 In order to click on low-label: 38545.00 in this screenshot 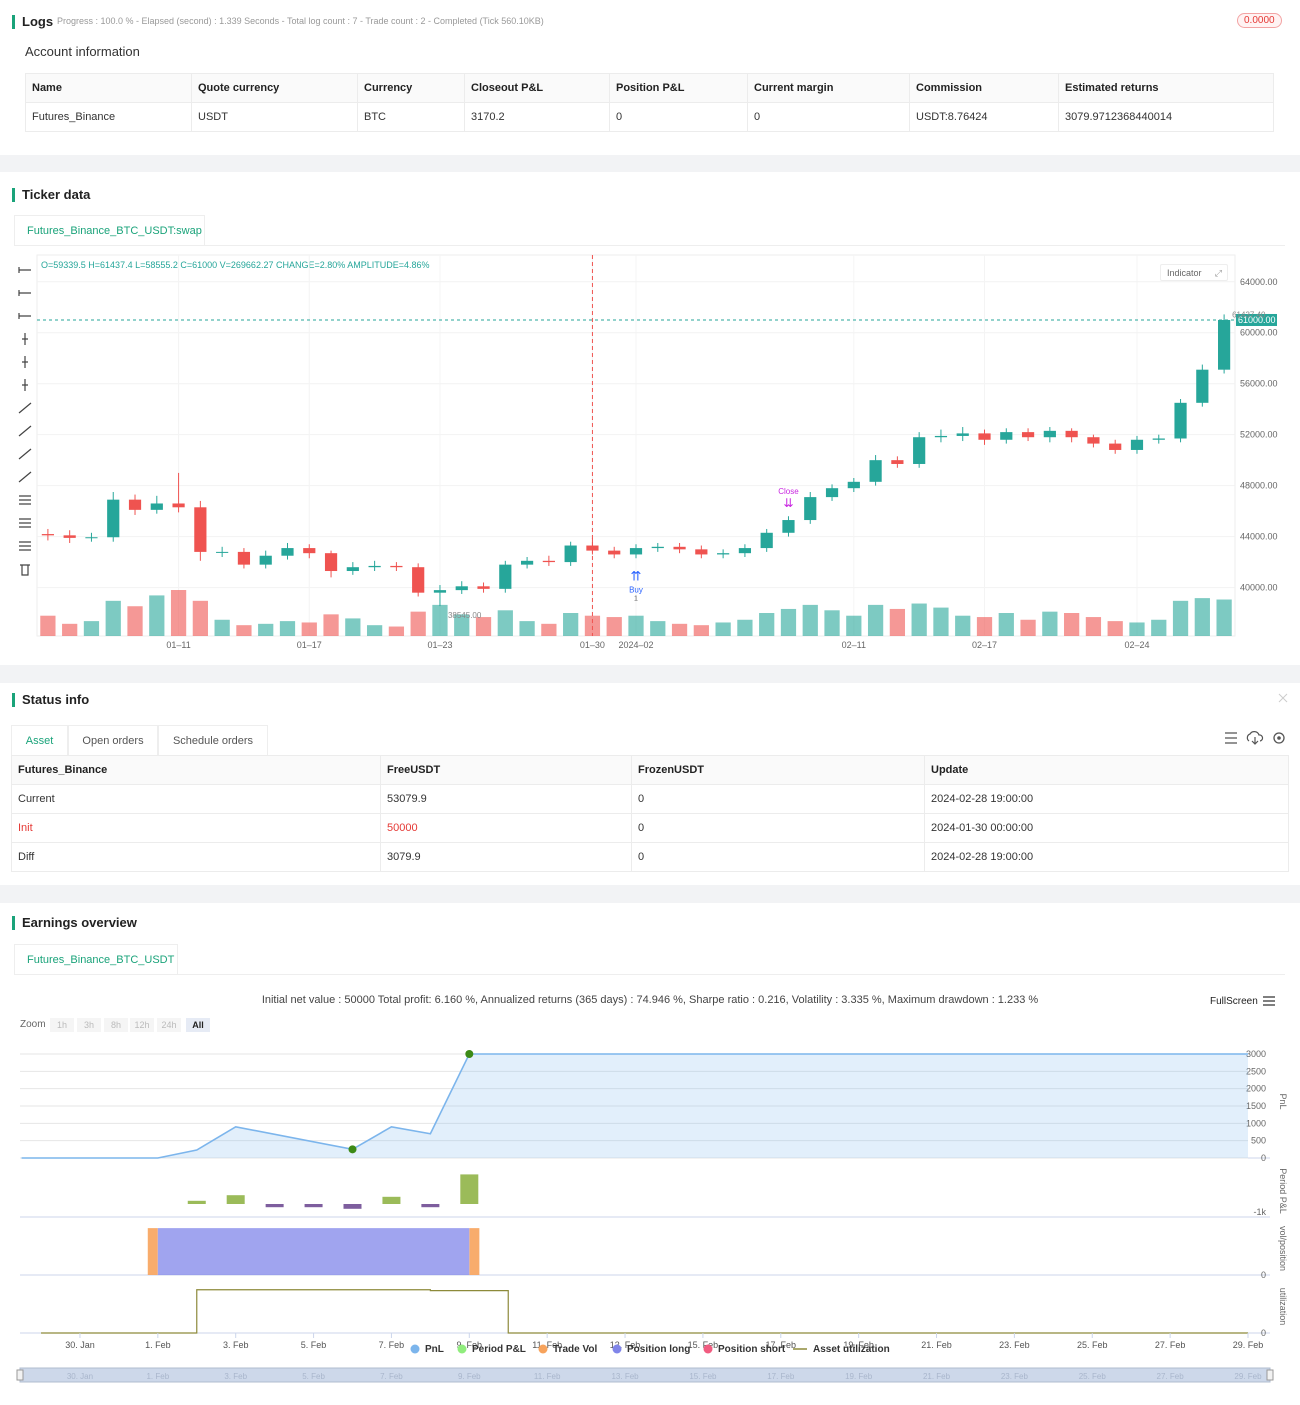, I will do `click(465, 615)`.